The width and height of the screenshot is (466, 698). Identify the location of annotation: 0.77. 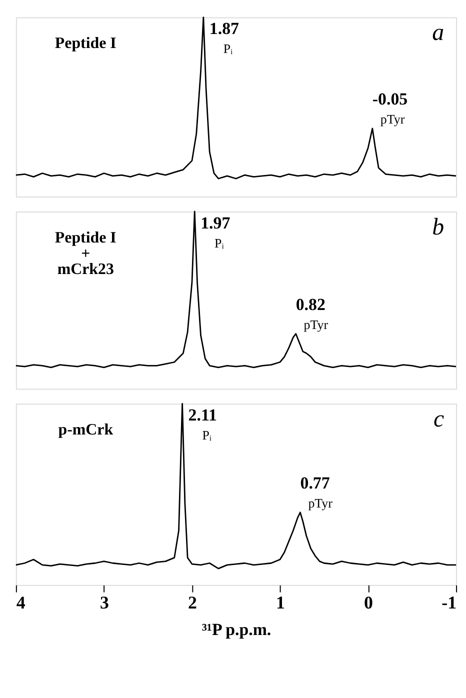
(315, 482).